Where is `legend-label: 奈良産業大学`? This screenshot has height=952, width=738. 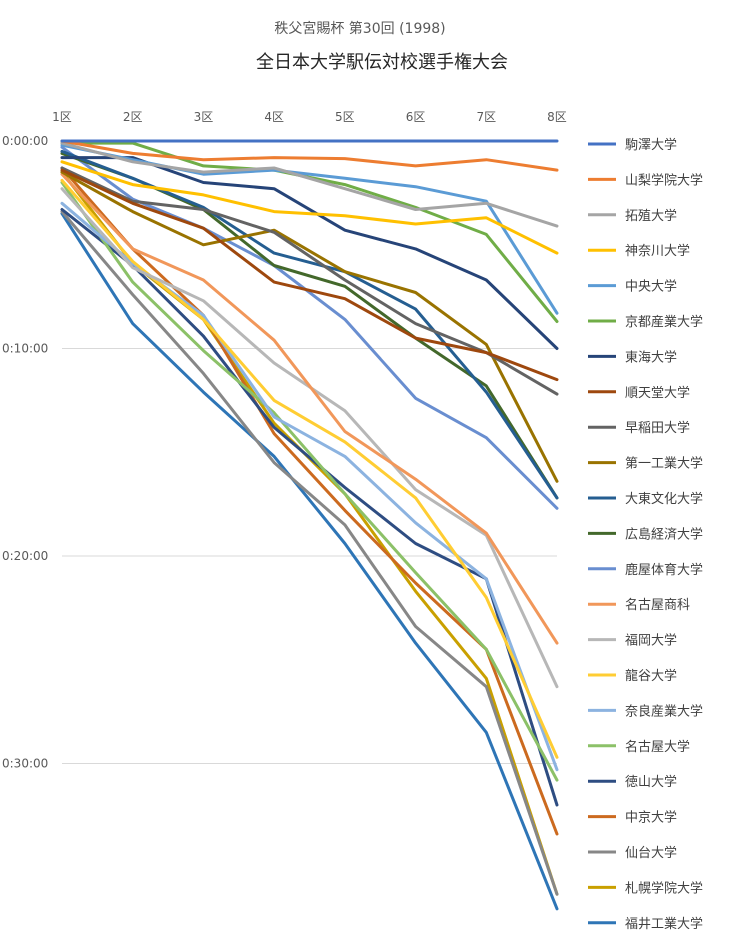 legend-label: 奈良産業大学 is located at coordinates (664, 711).